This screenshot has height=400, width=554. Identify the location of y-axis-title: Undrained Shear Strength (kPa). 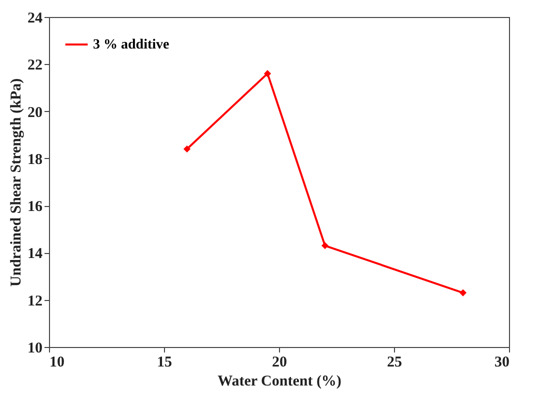
(16, 182).